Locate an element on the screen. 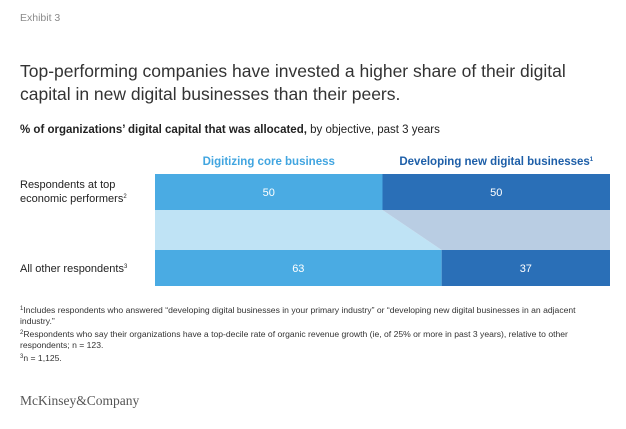  exhibit-label: Exhibit 3 is located at coordinates (40, 18).